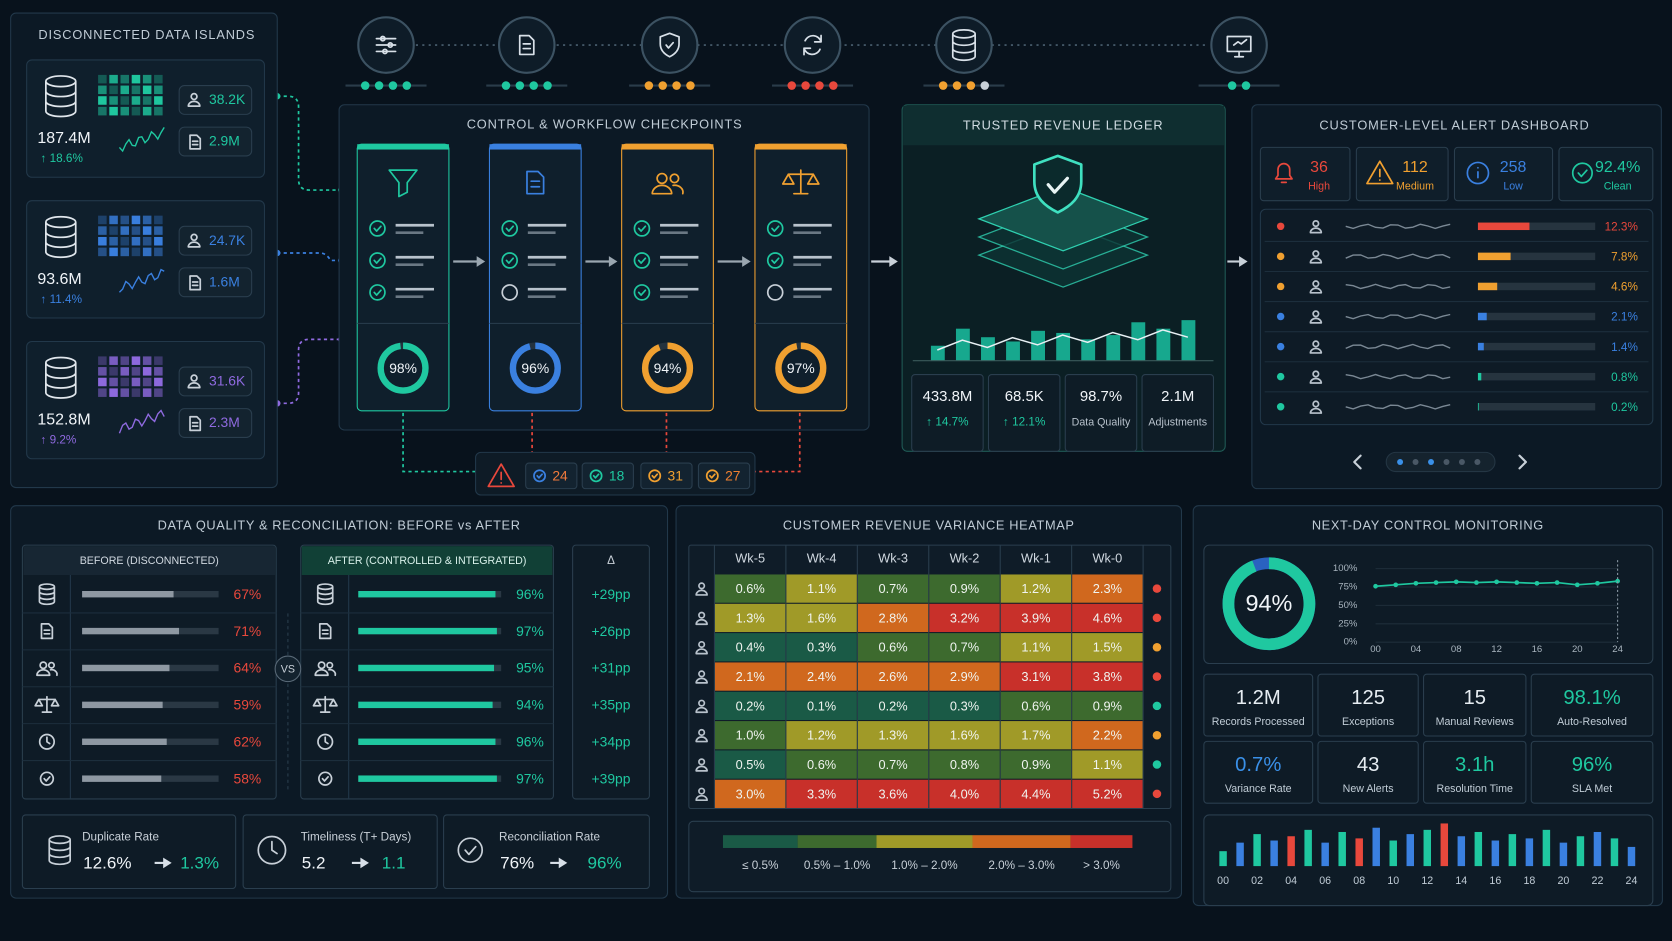 This screenshot has height=941, width=1672. Describe the element at coordinates (1522, 462) in the screenshot. I see `next-page` at that location.